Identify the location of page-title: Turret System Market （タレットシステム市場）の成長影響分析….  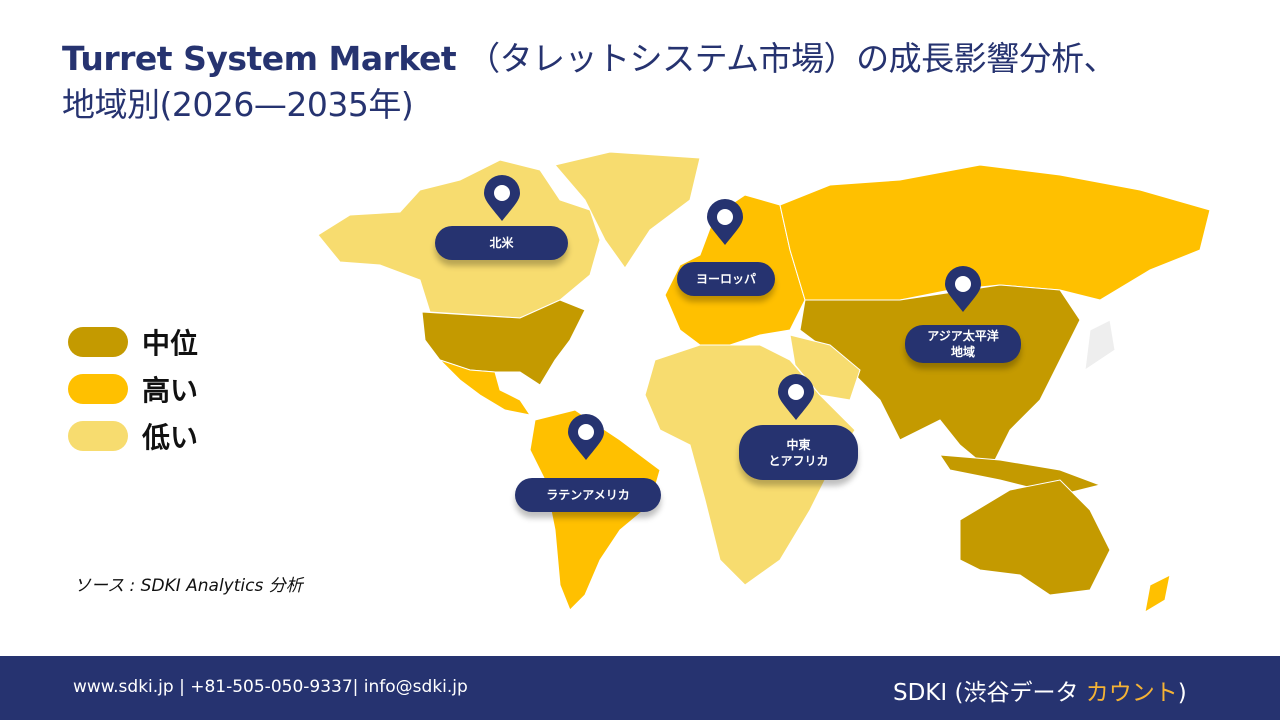
(662, 82).